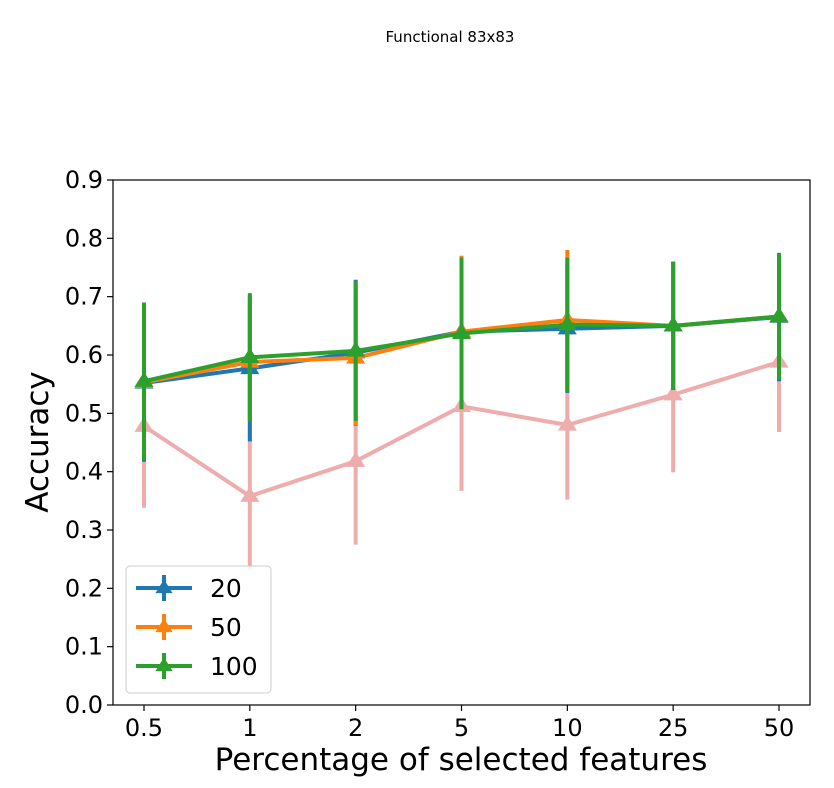  What do you see at coordinates (84, 355) in the screenshot?
I see `y-tick-label: 0.6` at bounding box center [84, 355].